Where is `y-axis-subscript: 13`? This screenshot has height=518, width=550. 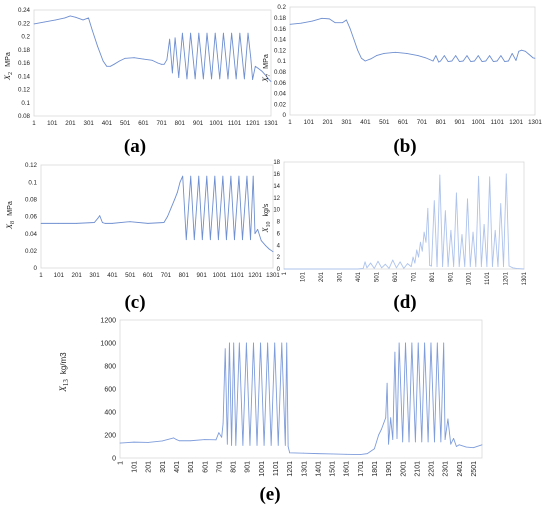 y-axis-subscript: 13 is located at coordinates (66, 383).